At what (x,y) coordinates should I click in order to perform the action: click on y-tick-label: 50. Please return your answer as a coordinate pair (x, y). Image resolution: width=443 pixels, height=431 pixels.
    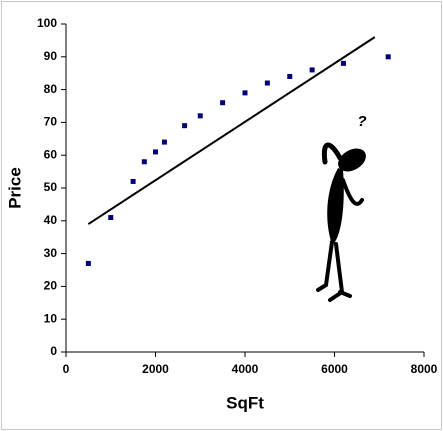
    Looking at the image, I should click on (51, 187).